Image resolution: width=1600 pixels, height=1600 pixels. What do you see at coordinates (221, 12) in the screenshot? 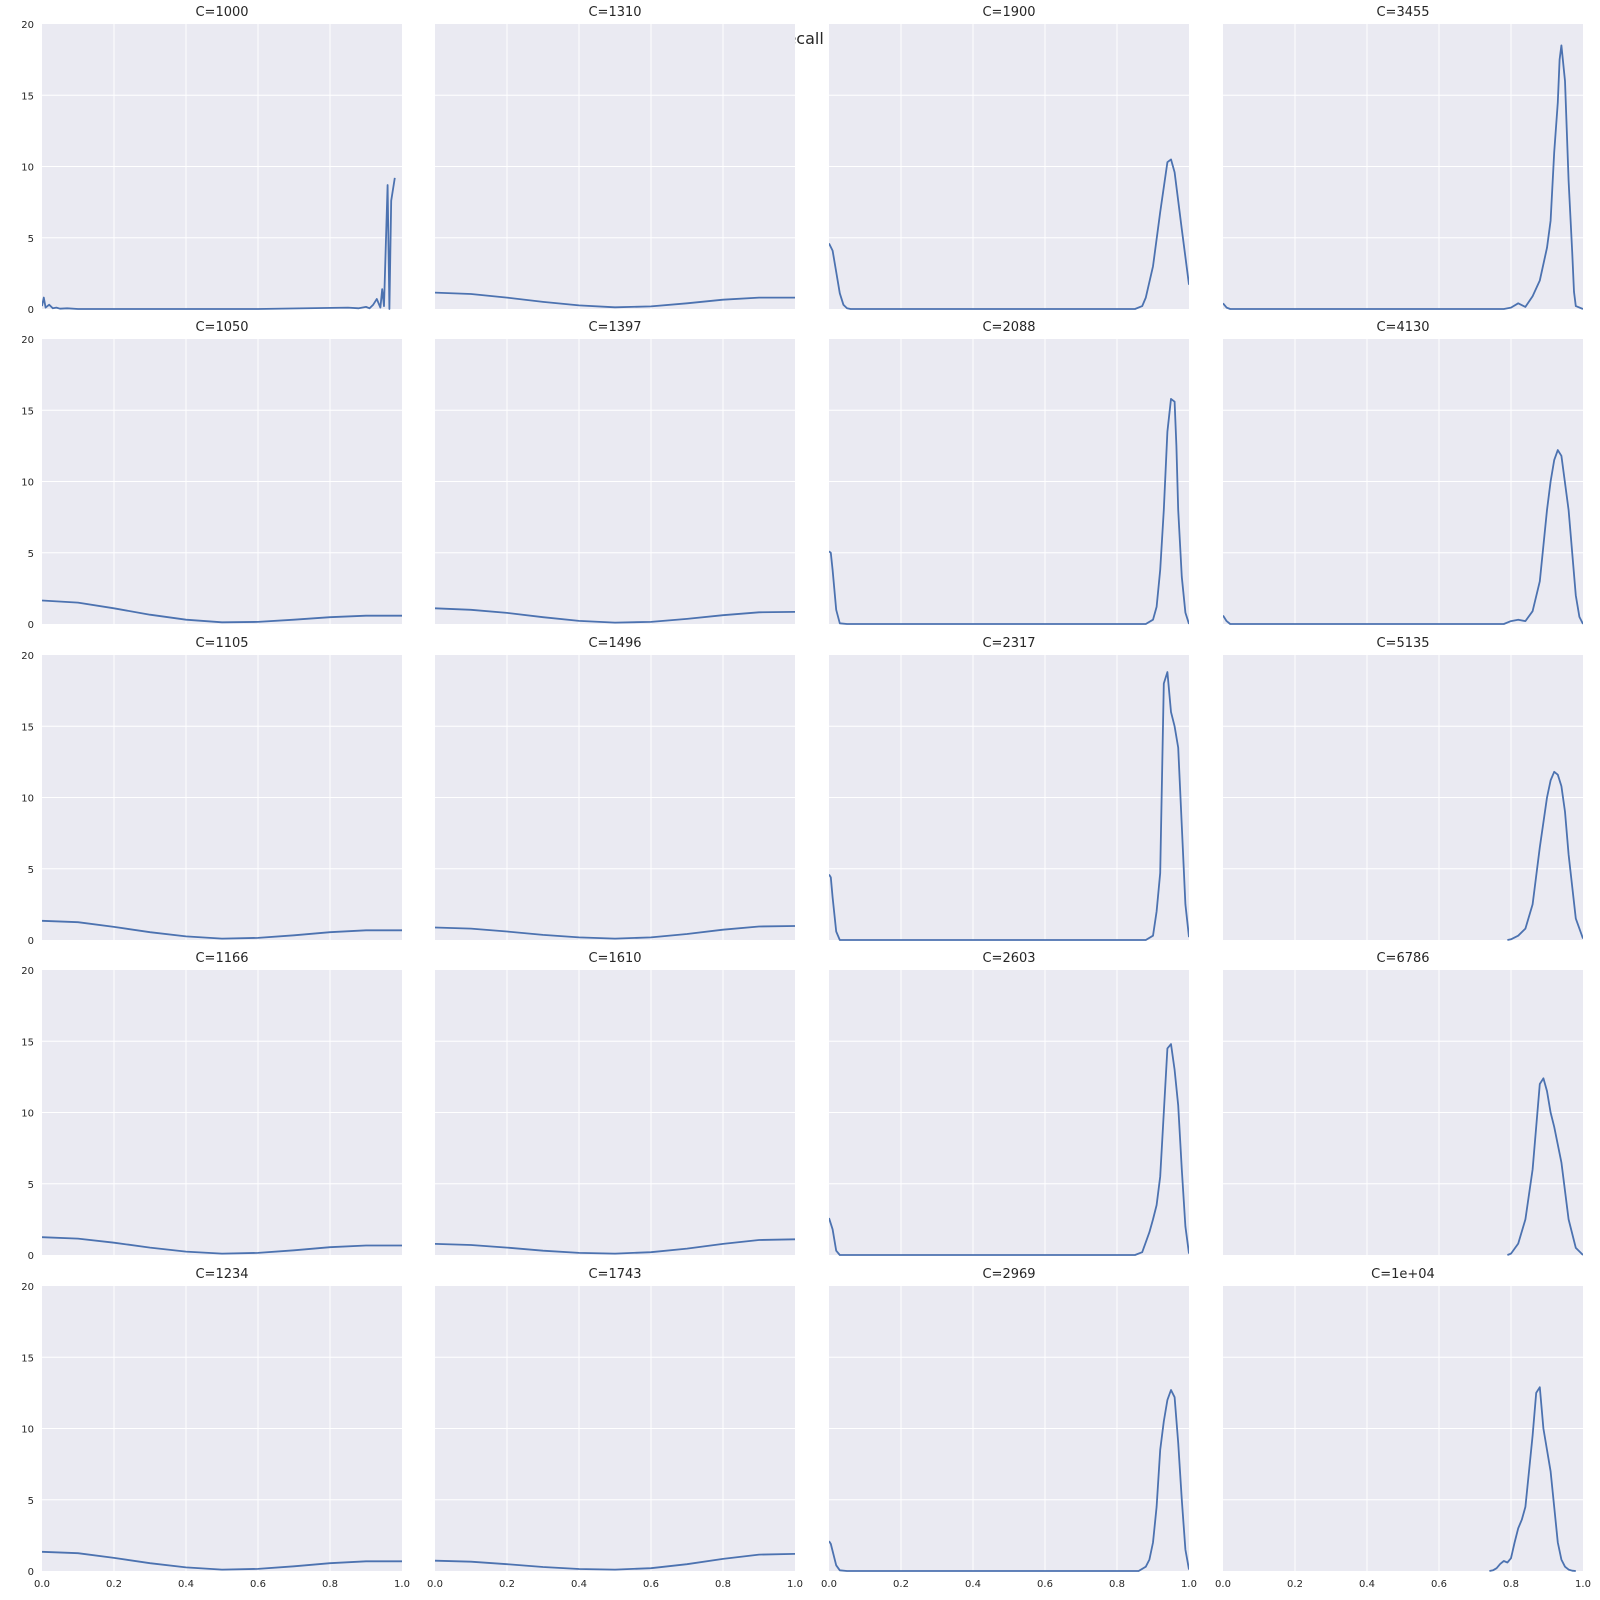
I see `panel-title: C=1000` at bounding box center [221, 12].